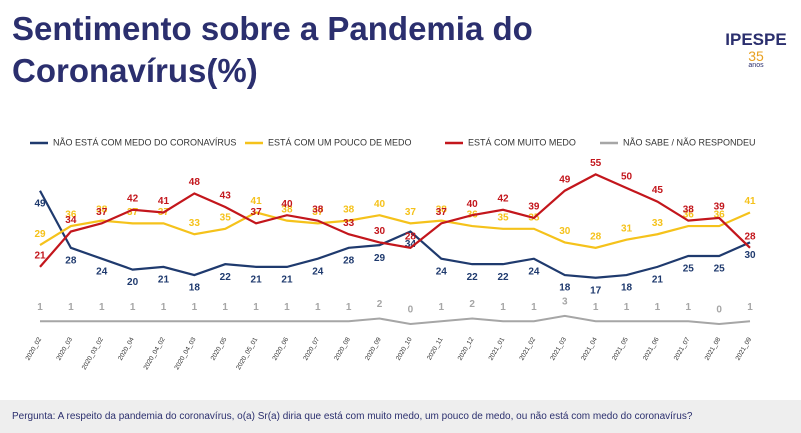 The image size is (801, 433). Describe the element at coordinates (133, 282) in the screenshot. I see `data-label: 20` at that location.